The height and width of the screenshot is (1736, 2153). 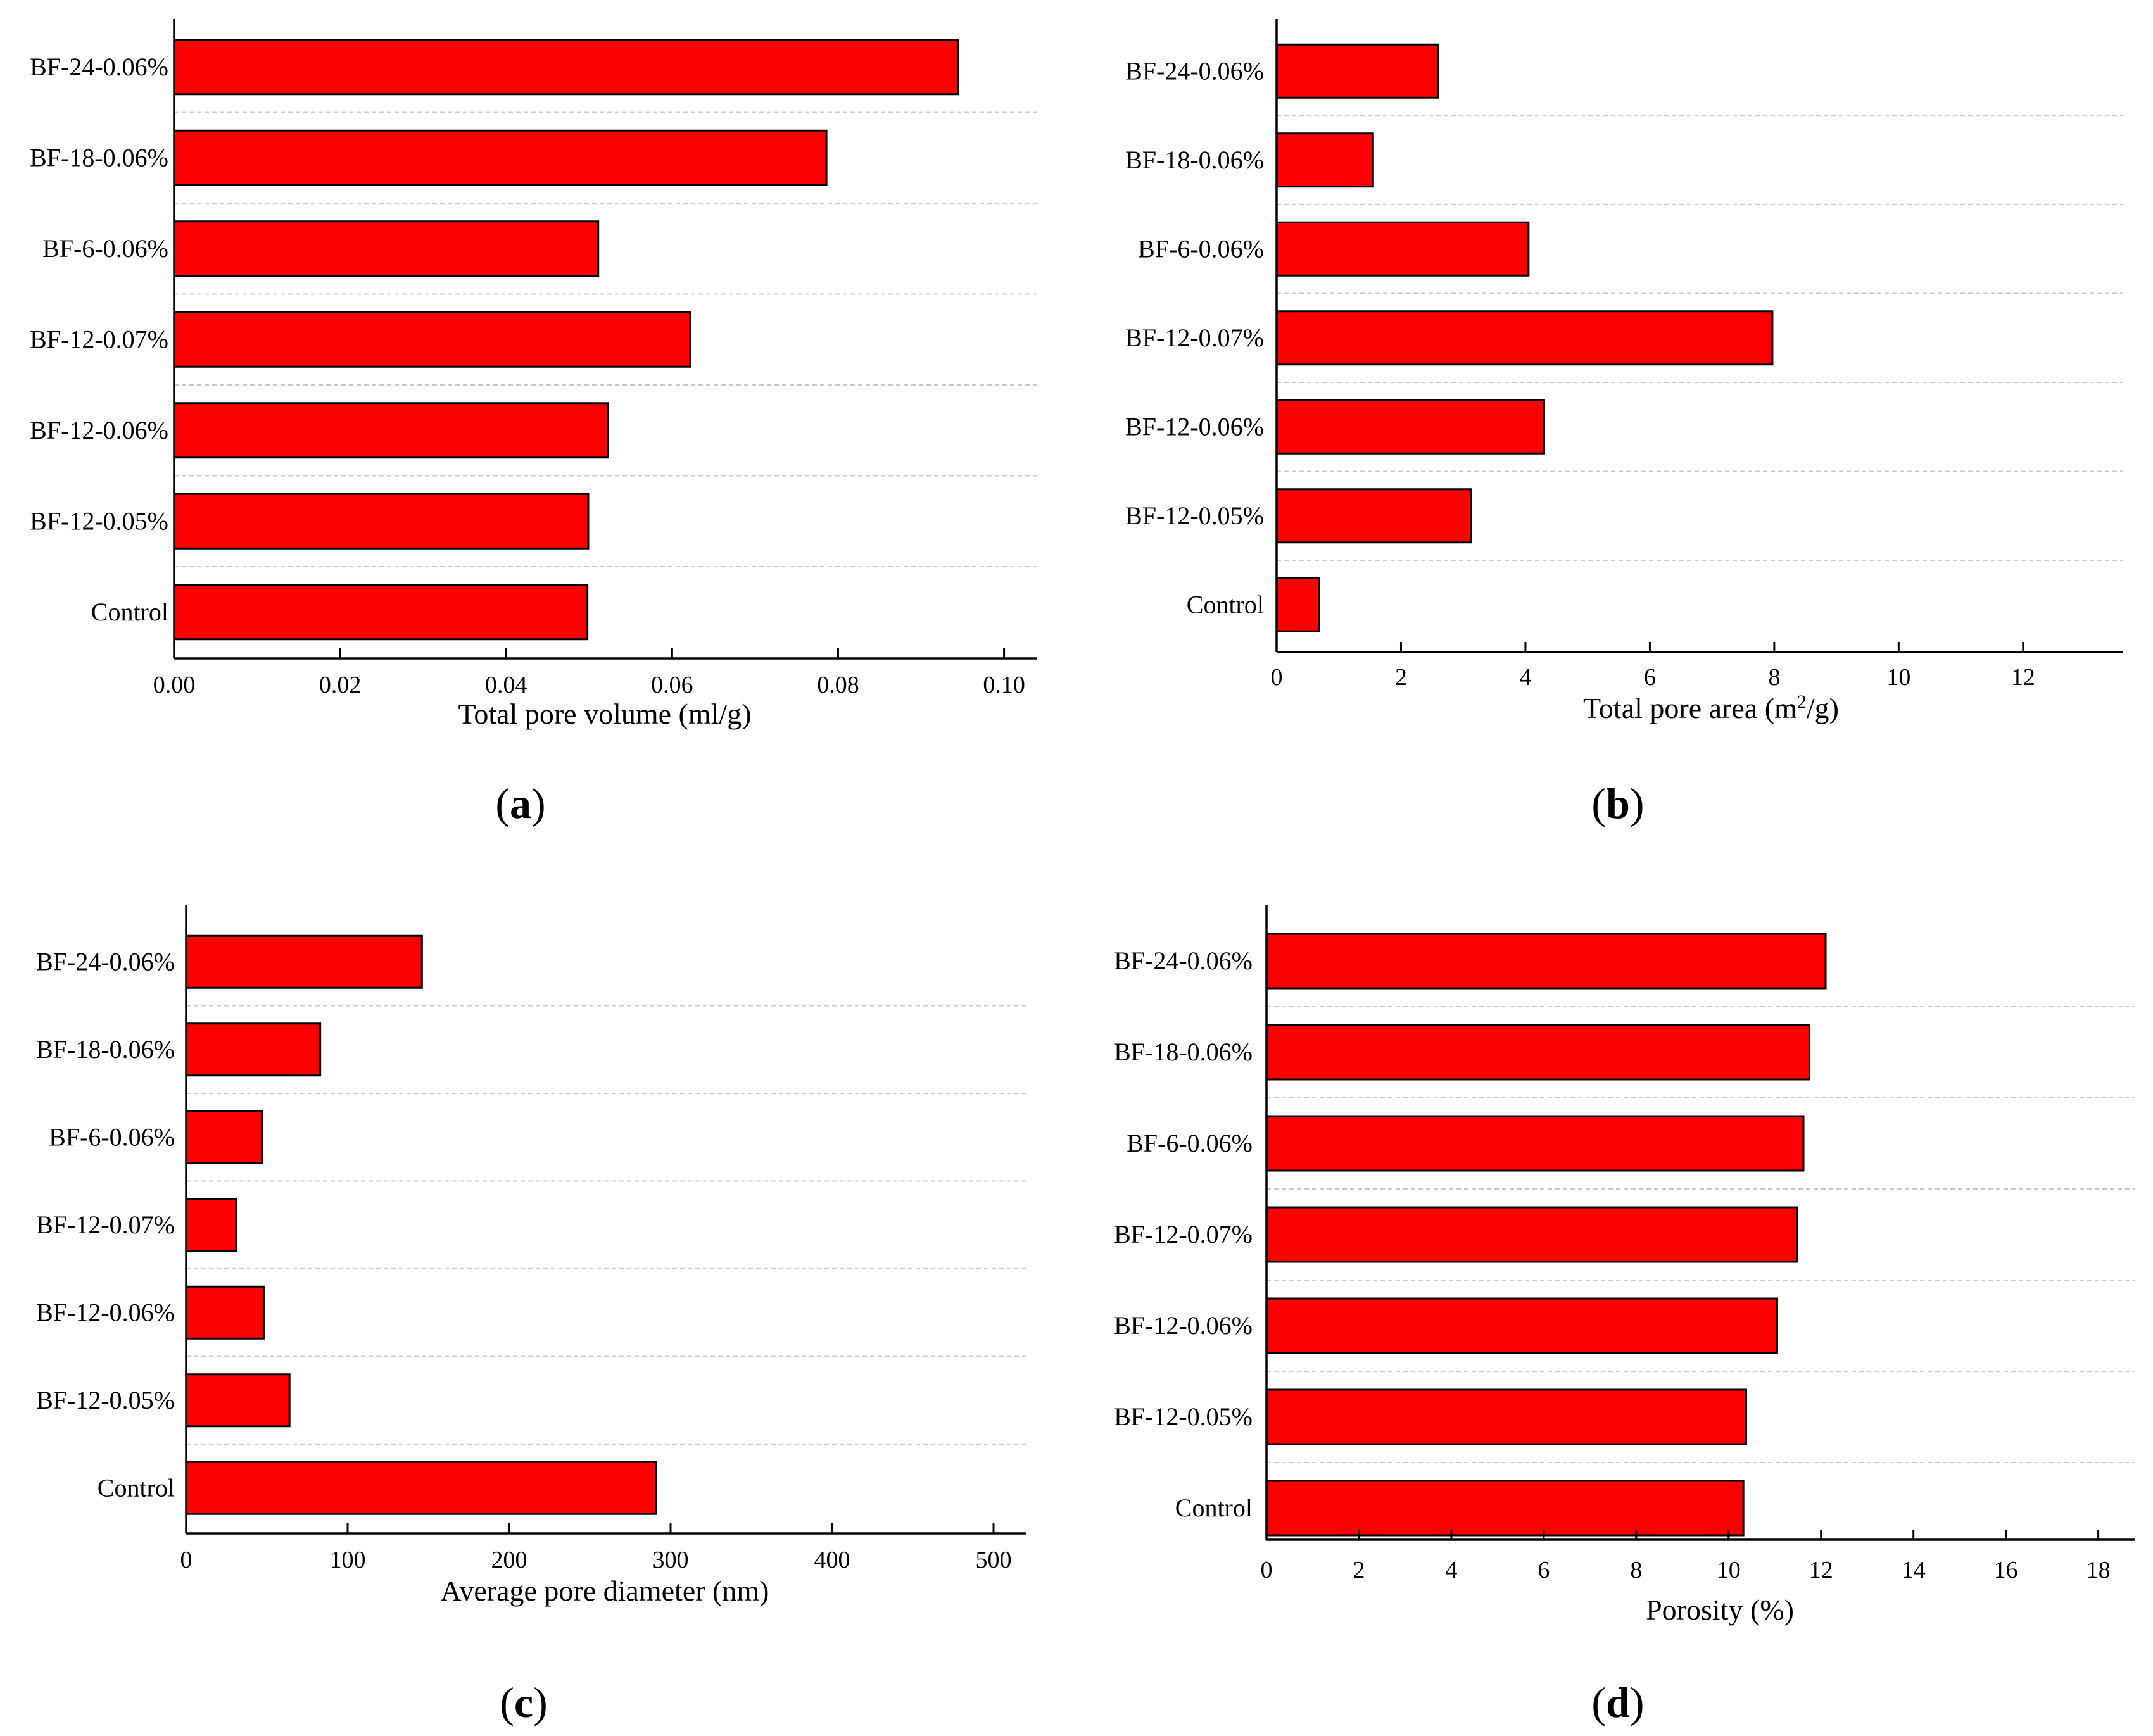 What do you see at coordinates (2099, 1570) in the screenshot?
I see `x-tick-label: 18` at bounding box center [2099, 1570].